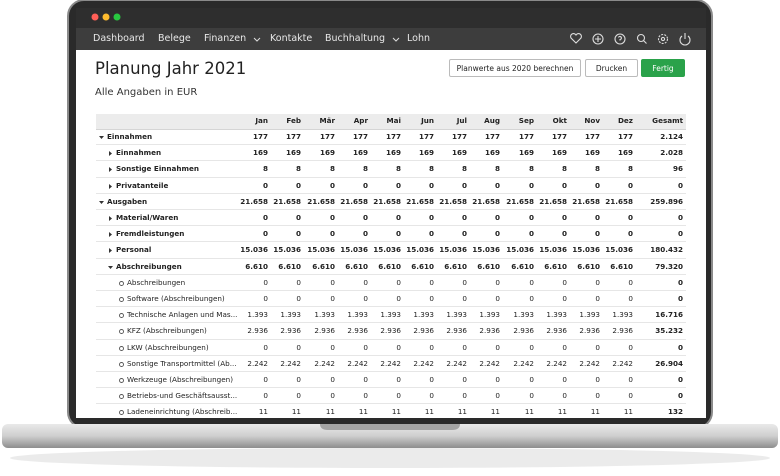  What do you see at coordinates (559, 120) in the screenshot?
I see `column-header: Okt` at bounding box center [559, 120].